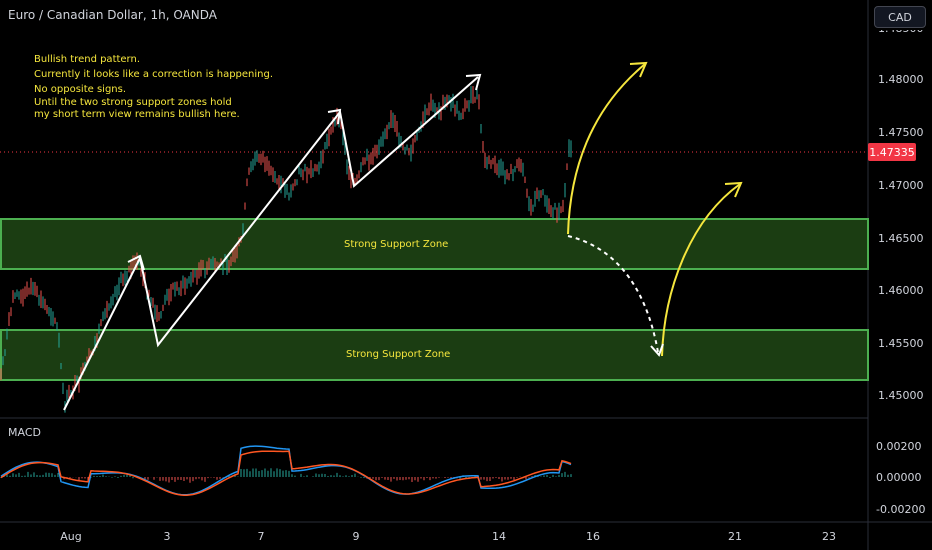 The height and width of the screenshot is (550, 932). Describe the element at coordinates (901, 79) in the screenshot. I see `price-tick: 1.48000` at that location.